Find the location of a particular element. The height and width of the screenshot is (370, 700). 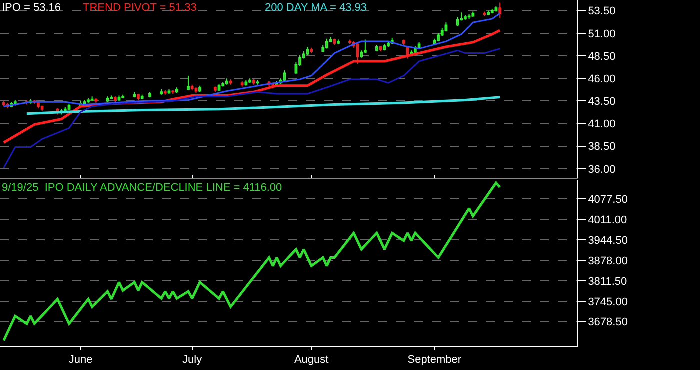

y-tick-label: 4011.00 is located at coordinates (608, 220).